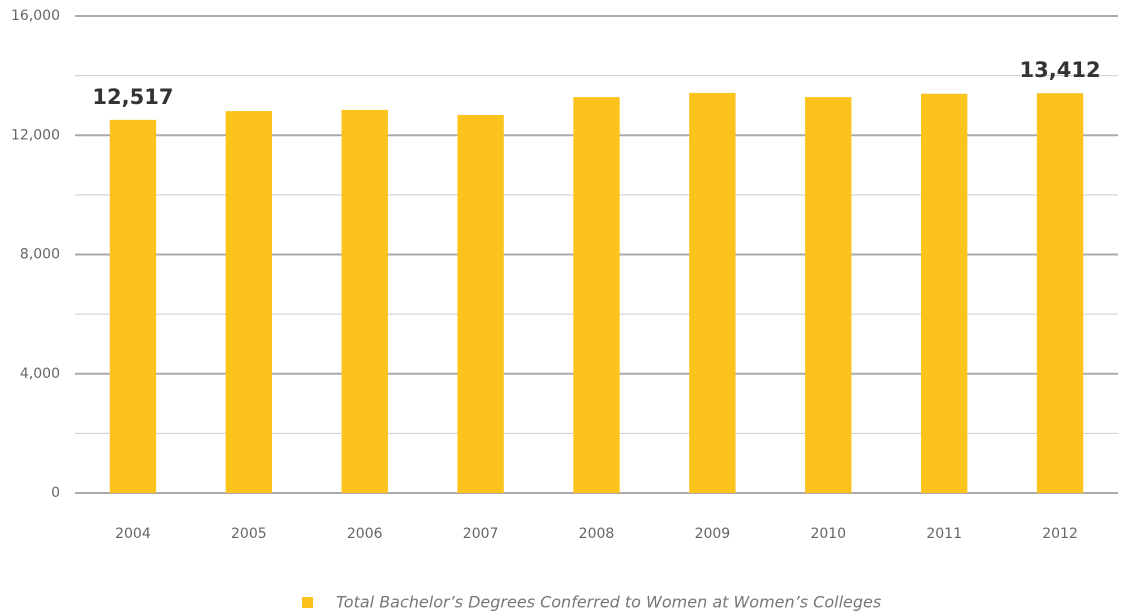  What do you see at coordinates (828, 534) in the screenshot?
I see `x-tick-label: 2010` at bounding box center [828, 534].